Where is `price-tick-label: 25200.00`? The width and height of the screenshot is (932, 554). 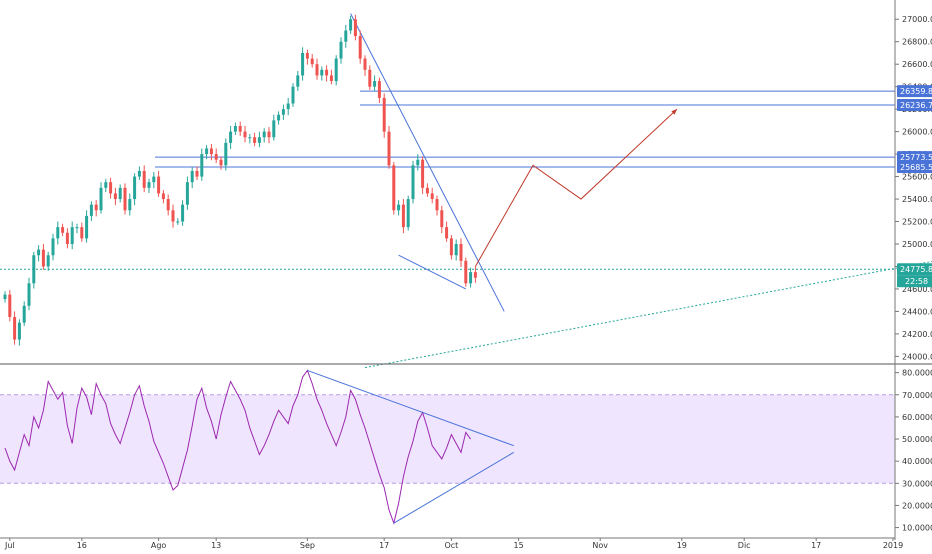 price-tick-label: 25200.00 is located at coordinates (917, 222).